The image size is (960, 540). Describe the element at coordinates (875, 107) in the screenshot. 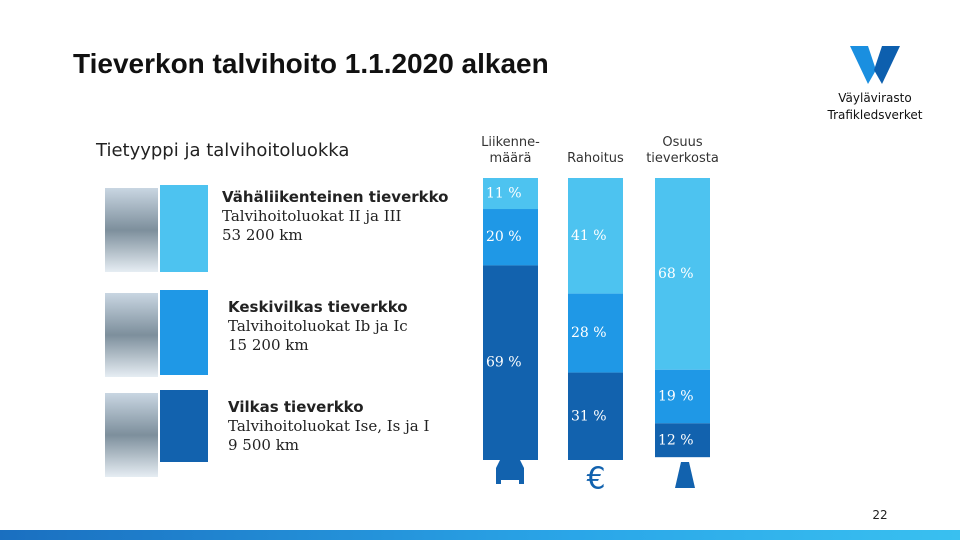

I see `logo-text: Väylävirasto Trafikledsverket` at that location.